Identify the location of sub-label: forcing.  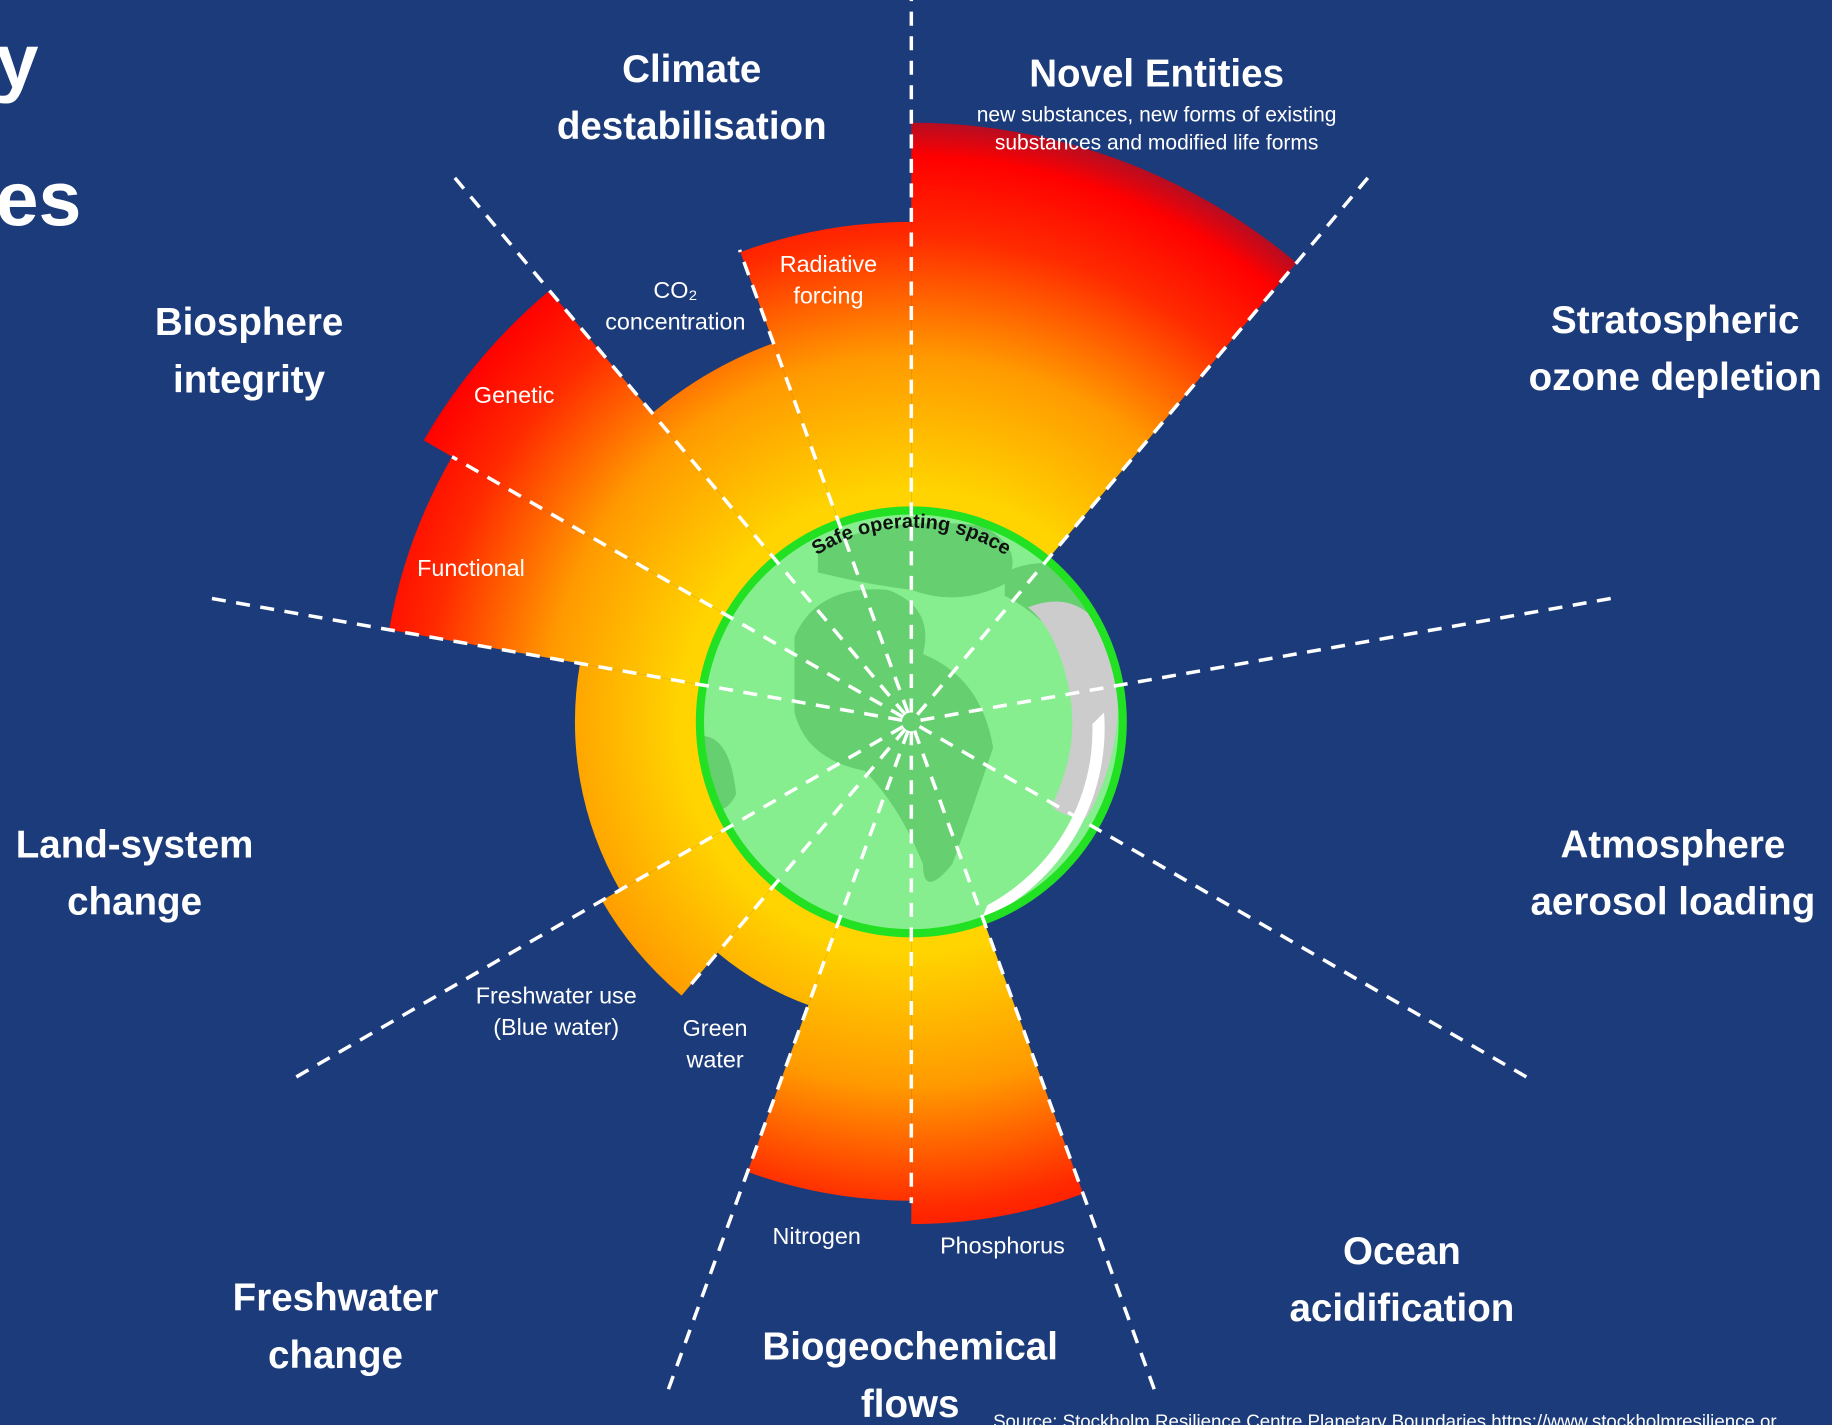
(828, 296).